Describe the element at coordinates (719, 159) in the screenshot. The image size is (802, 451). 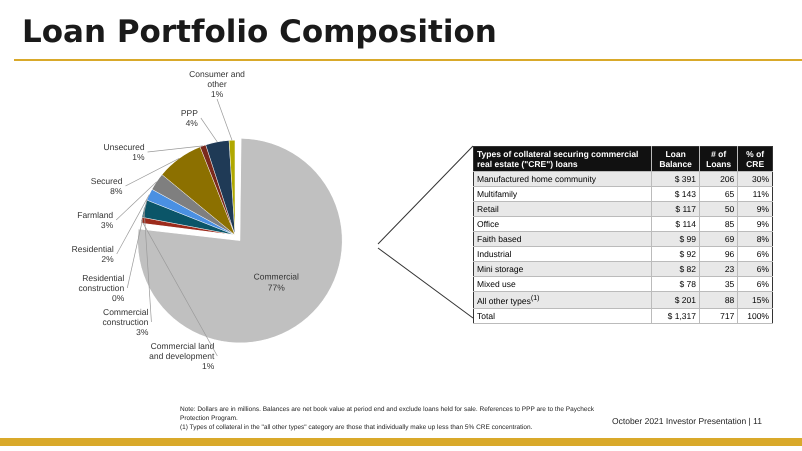
I see `text: # of Loans` at that location.